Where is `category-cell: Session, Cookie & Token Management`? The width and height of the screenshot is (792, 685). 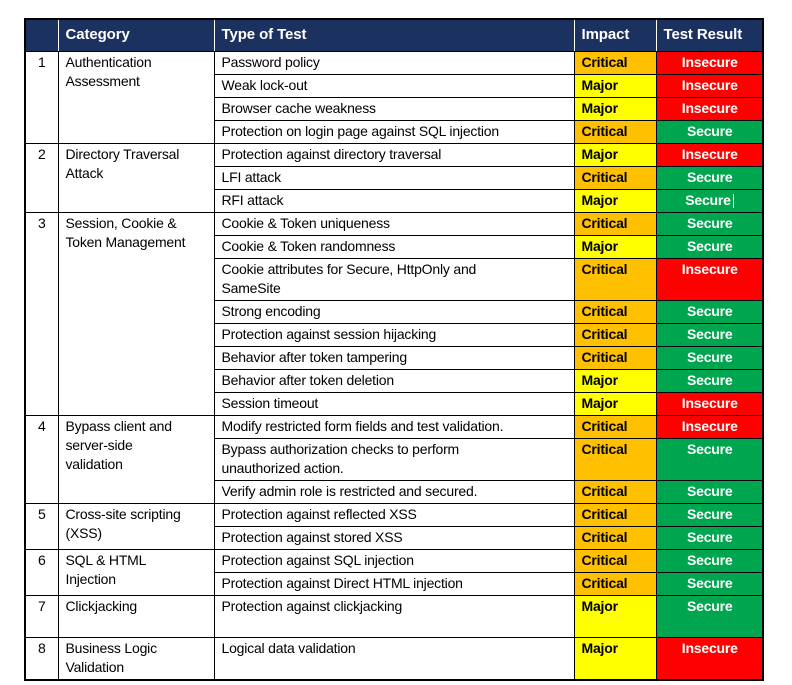
category-cell: Session, Cookie & Token Management is located at coordinates (136, 313).